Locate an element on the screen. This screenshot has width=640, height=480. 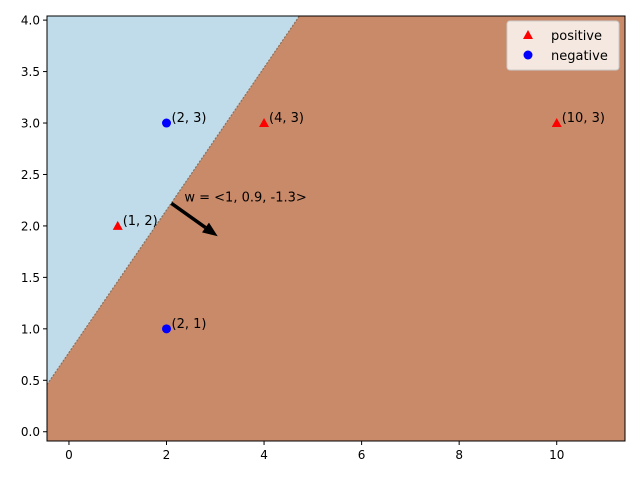
legend-marker-positive is located at coordinates (528, 34).